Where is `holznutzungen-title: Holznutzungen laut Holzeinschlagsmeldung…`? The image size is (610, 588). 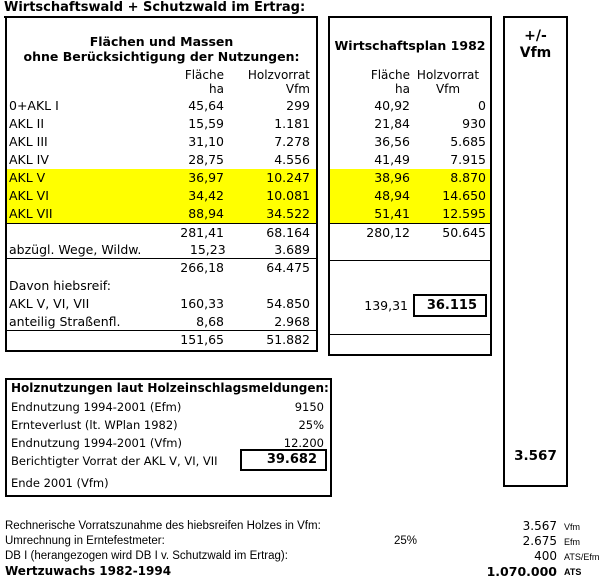 holznutzungen-title: Holznutzungen laut Holzeinschlagsmeldung… is located at coordinates (170, 388).